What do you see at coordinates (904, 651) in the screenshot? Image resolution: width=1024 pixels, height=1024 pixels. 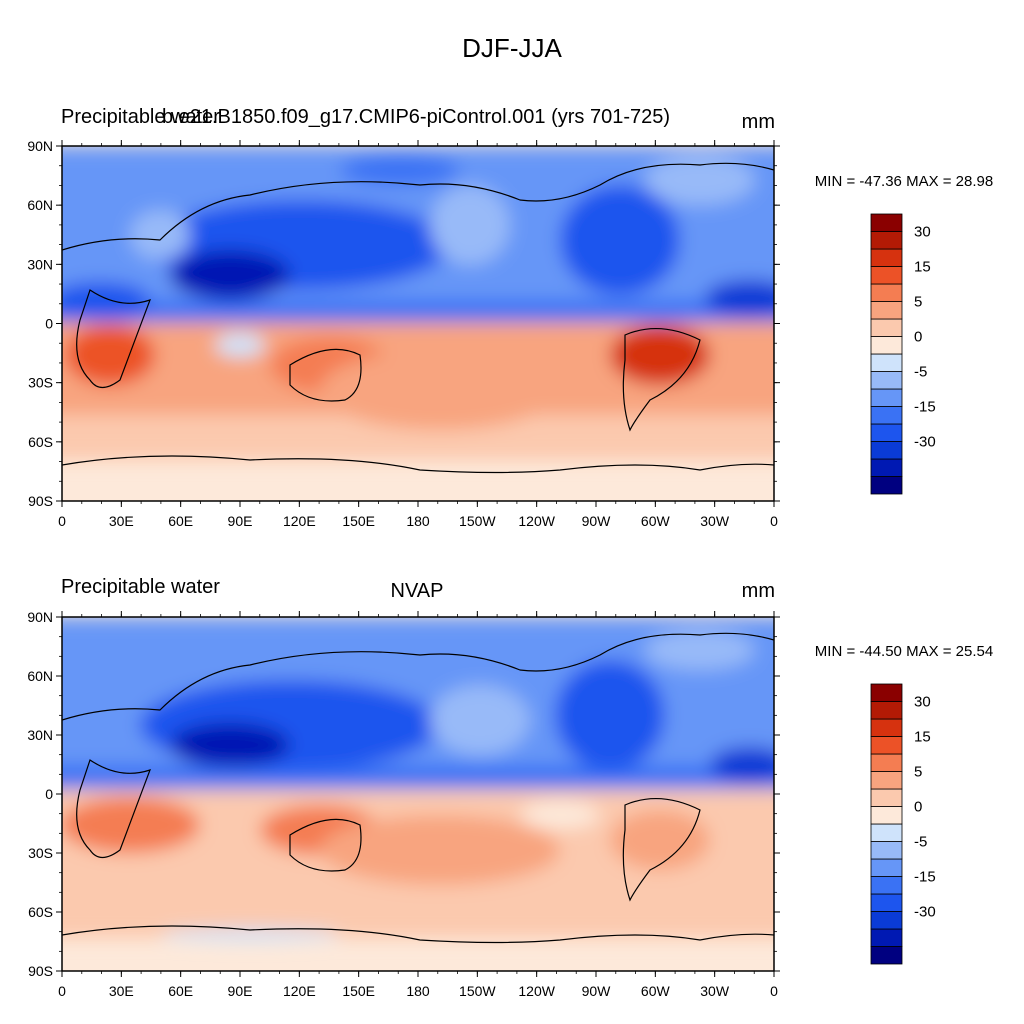 I see `stats-text: MIN = -44.50 MAX = 25.54` at bounding box center [904, 651].